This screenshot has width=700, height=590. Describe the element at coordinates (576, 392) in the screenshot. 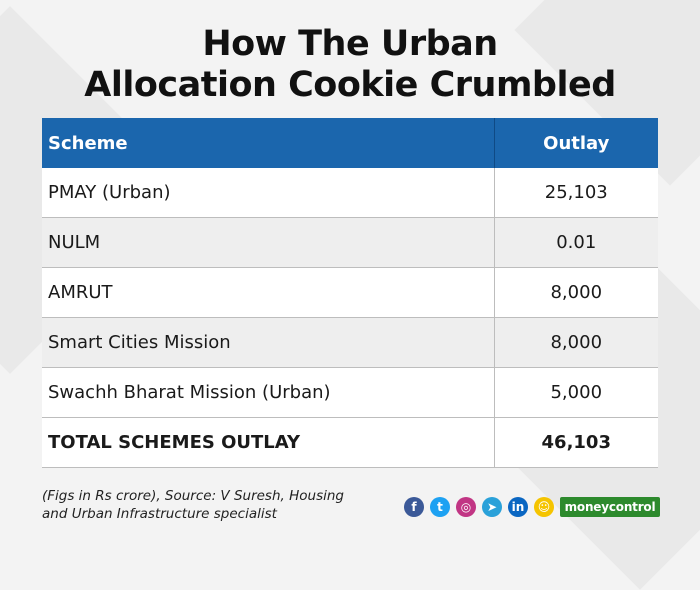

I see `outlay-cell: 5,000` at that location.